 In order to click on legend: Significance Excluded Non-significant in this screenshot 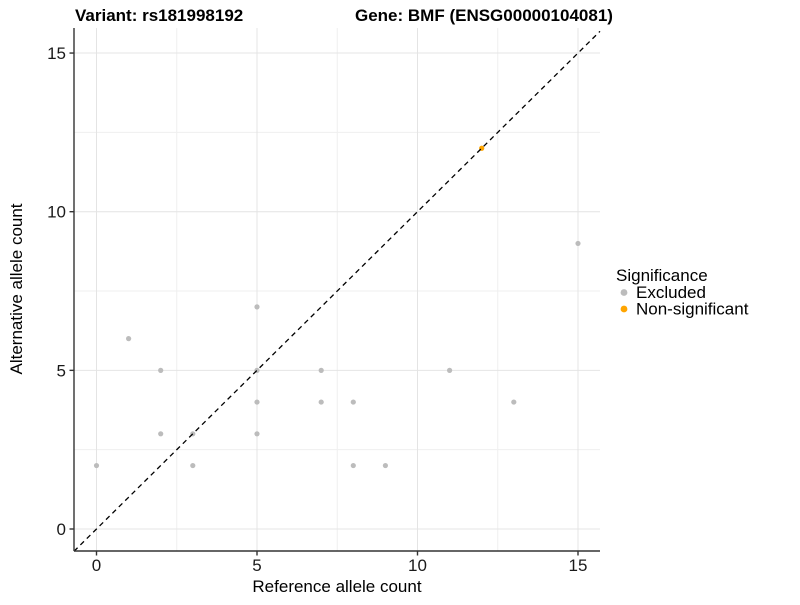, I will do `click(682, 292)`.